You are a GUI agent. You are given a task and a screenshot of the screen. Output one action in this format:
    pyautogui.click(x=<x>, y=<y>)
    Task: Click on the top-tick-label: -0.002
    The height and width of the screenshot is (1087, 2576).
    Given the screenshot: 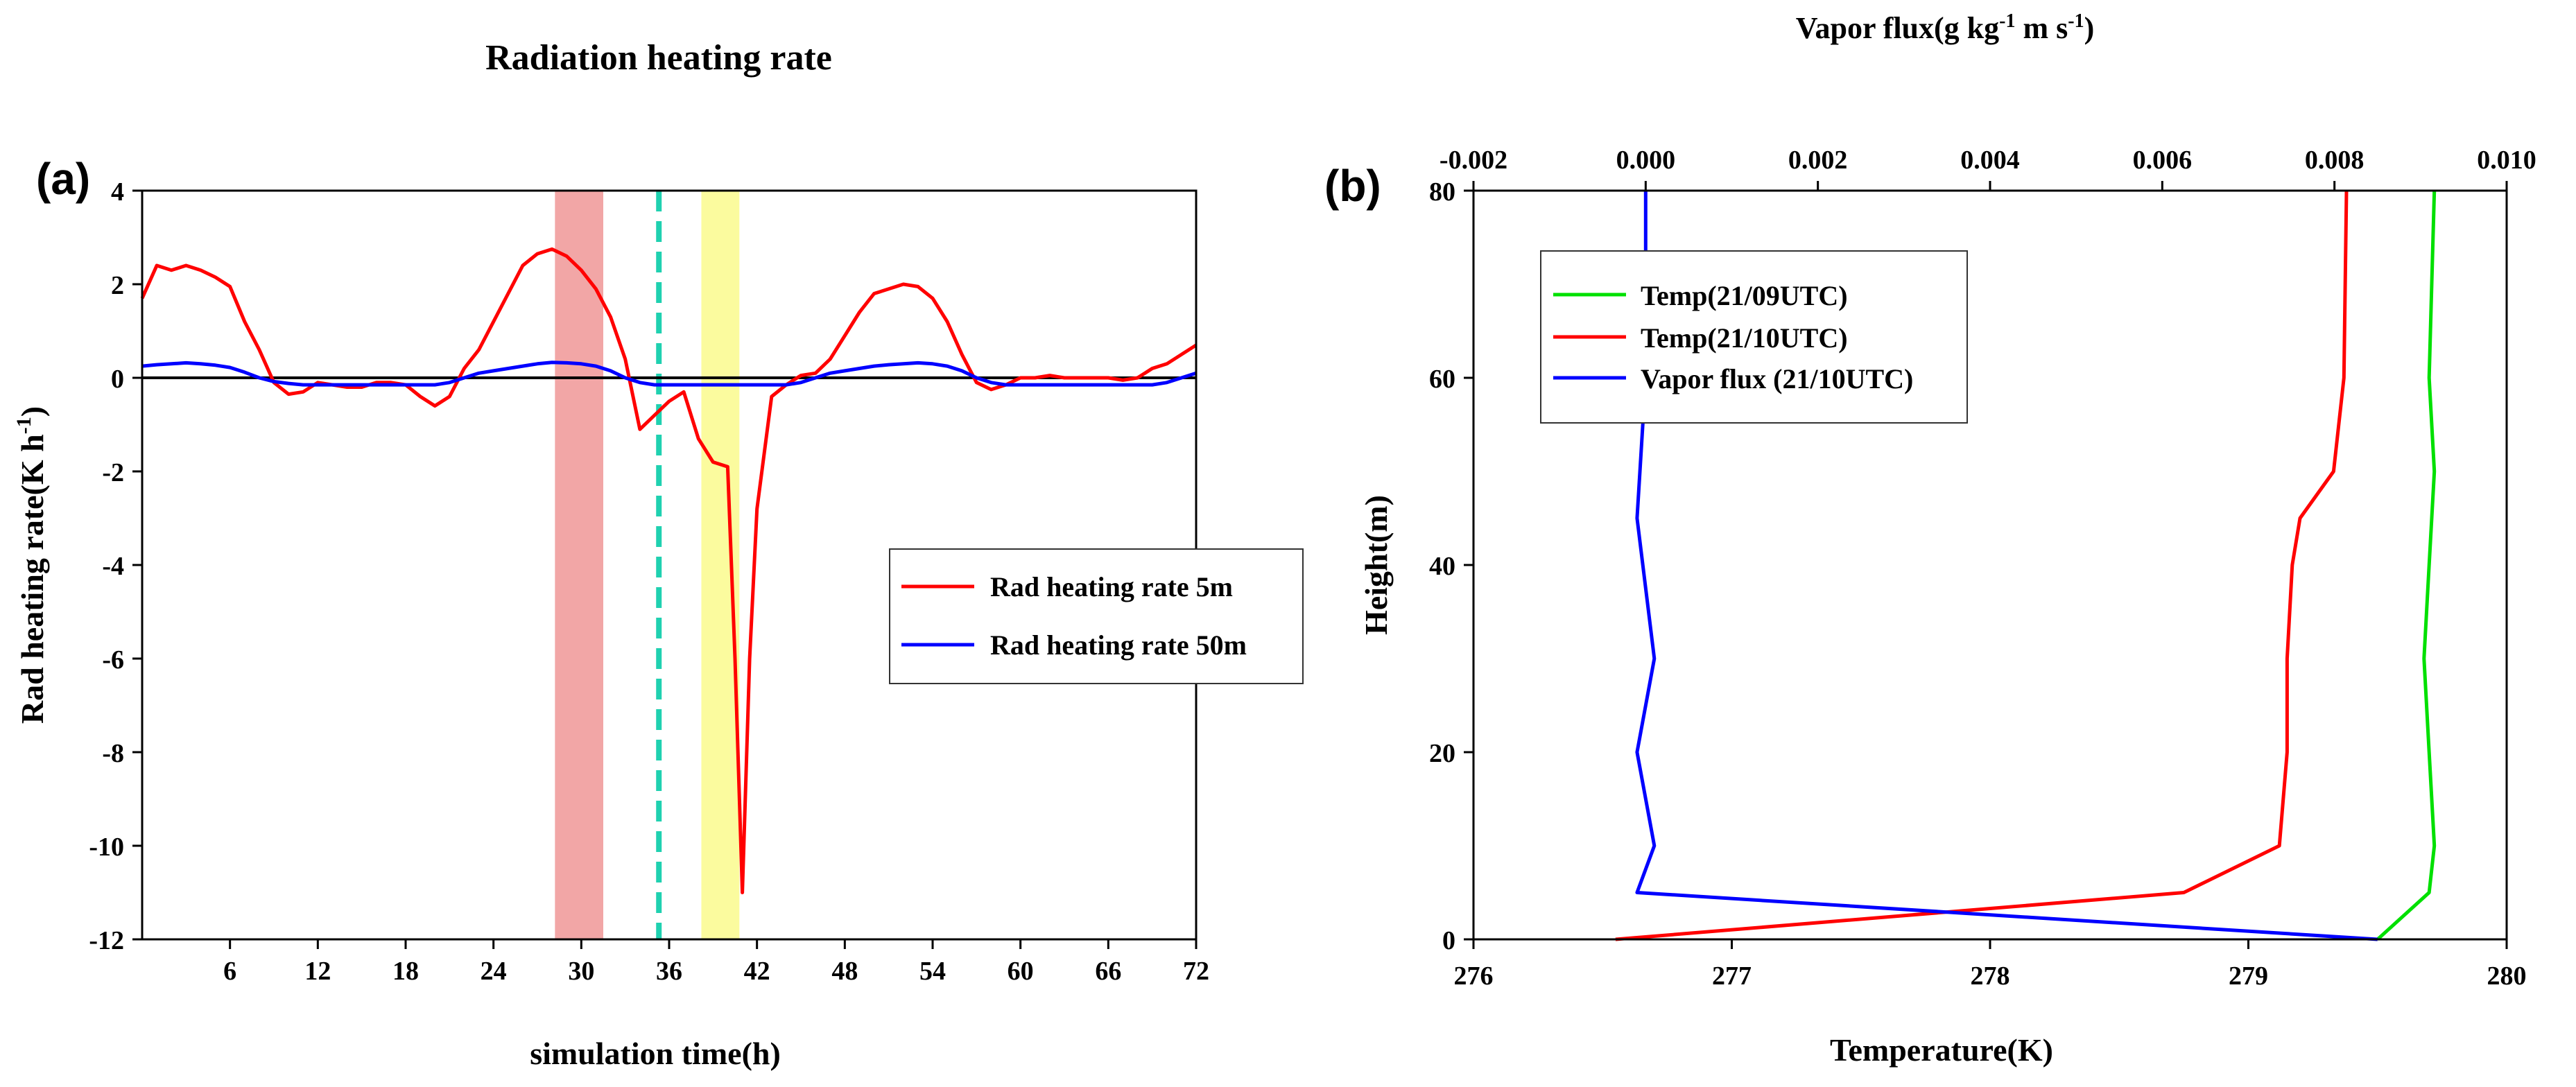 What is the action you would take?
    pyautogui.click(x=1473, y=160)
    